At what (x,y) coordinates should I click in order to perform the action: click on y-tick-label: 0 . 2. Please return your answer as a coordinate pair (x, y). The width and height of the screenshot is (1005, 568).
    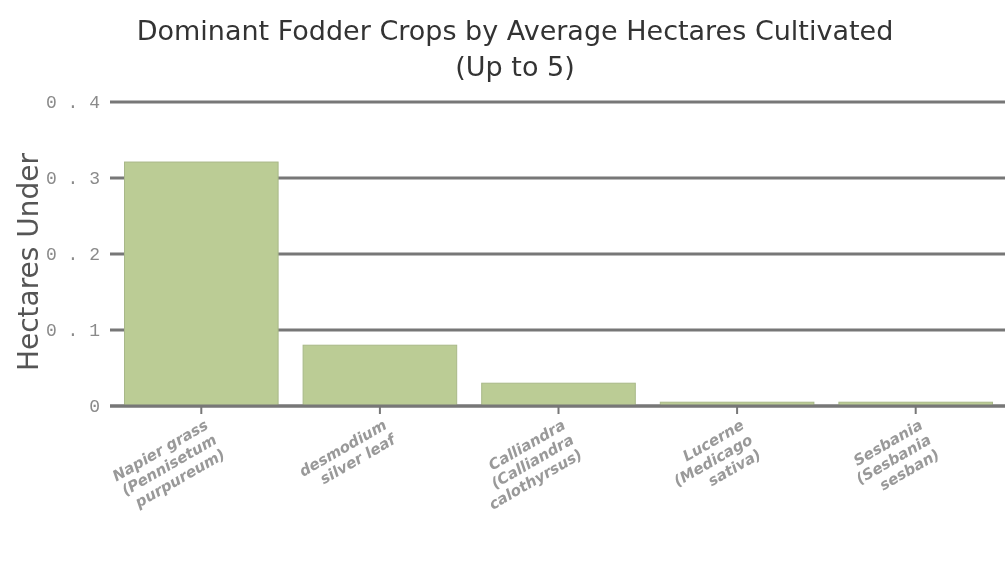
    Looking at the image, I should click on (72, 255).